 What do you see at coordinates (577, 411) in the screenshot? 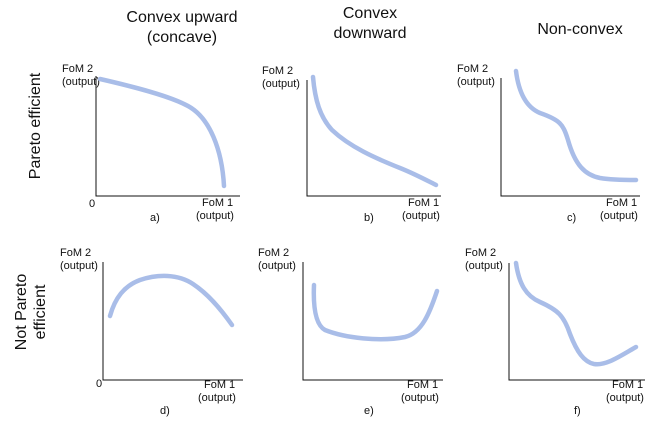
I see `panel-label-f: f)` at bounding box center [577, 411].